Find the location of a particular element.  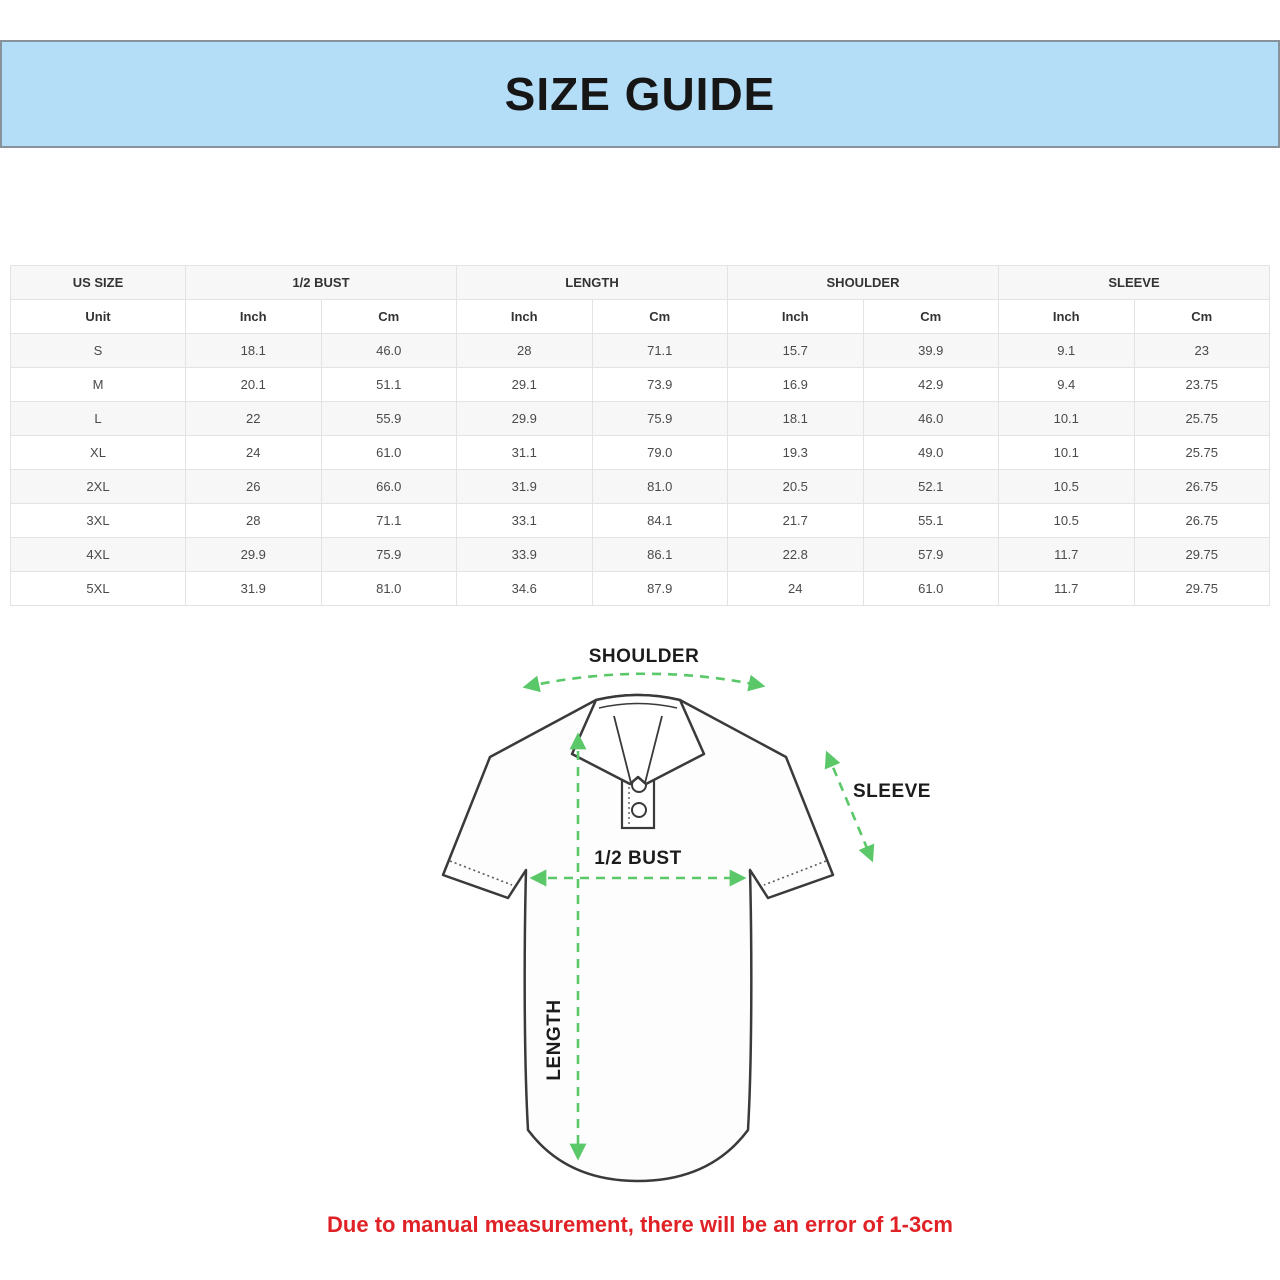

value-cell: 73.9 is located at coordinates (659, 384).